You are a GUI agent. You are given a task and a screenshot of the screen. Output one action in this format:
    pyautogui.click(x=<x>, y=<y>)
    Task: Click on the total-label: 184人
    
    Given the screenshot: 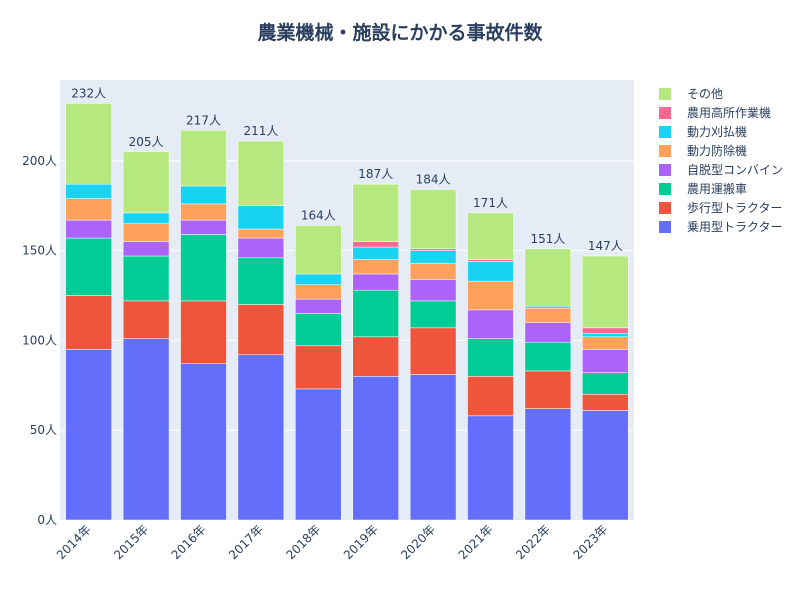 What is the action you would take?
    pyautogui.click(x=433, y=180)
    